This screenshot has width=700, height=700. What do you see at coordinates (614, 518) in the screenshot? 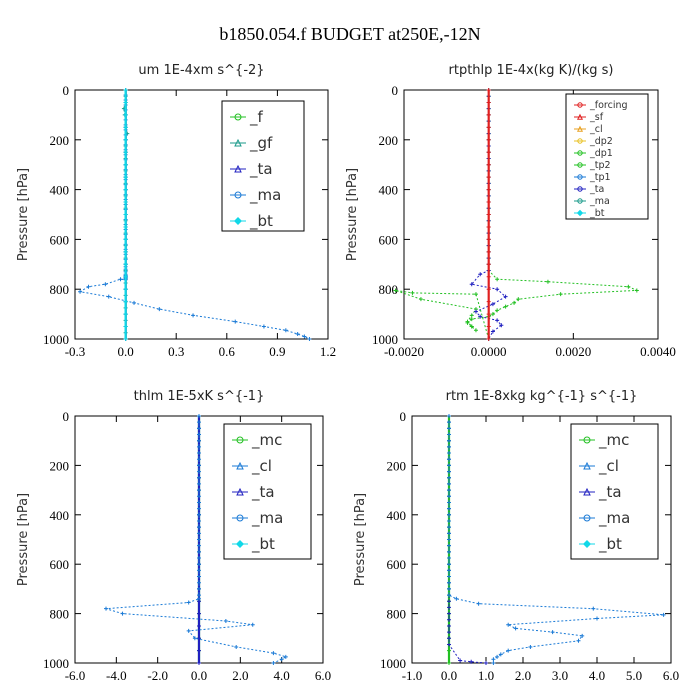
I see `legend-label: _ma` at bounding box center [614, 518].